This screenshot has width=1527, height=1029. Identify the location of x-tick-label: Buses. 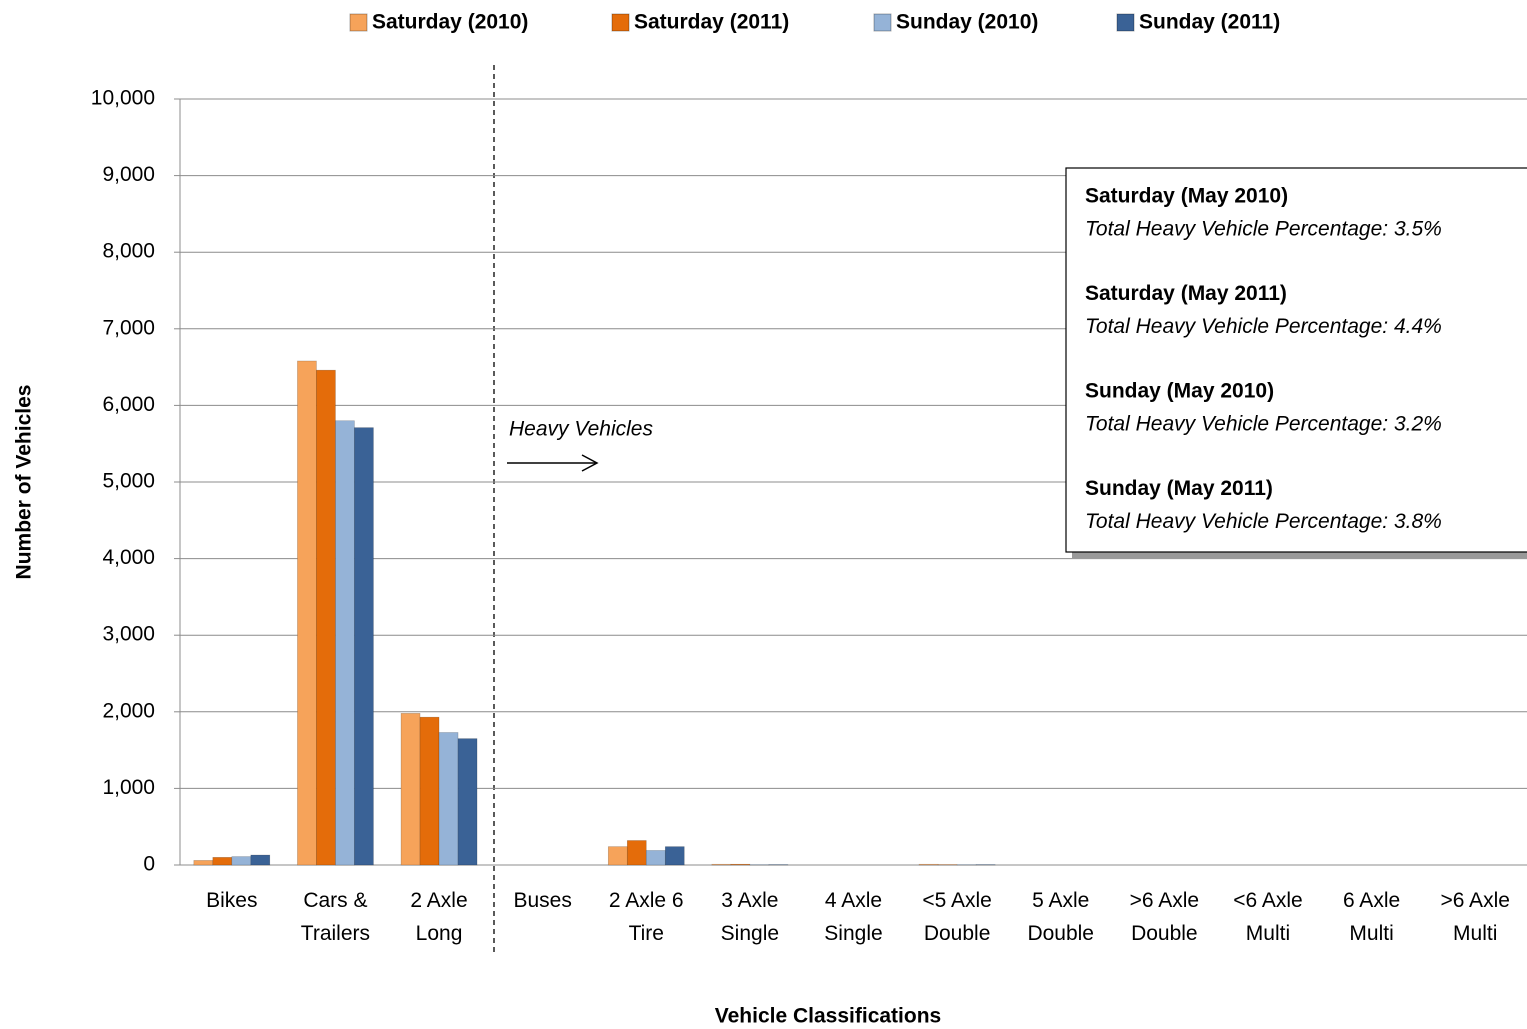
(542, 900).